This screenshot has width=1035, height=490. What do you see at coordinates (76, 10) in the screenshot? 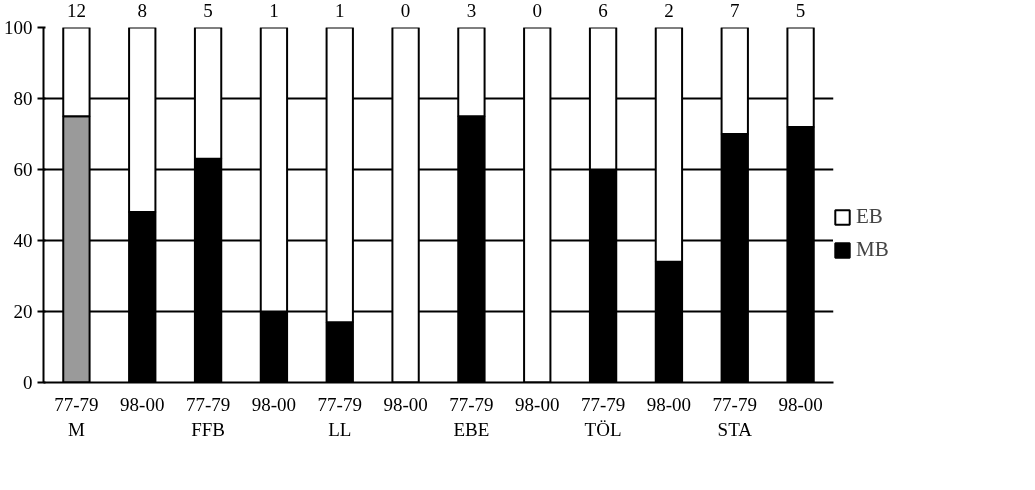
I see `text: 12` at bounding box center [76, 10].